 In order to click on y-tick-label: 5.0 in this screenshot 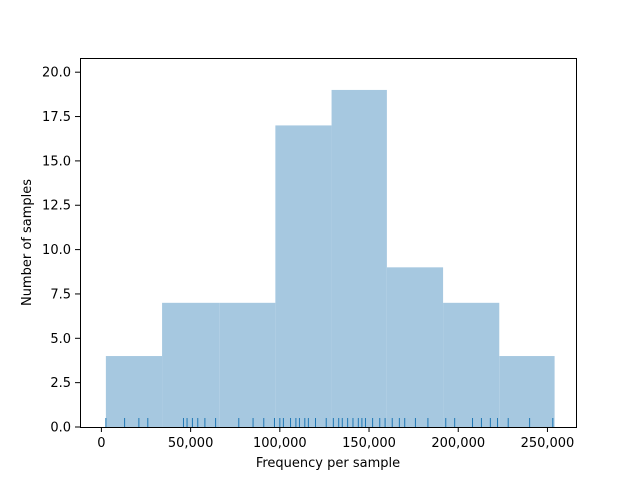, I will do `click(60, 339)`.